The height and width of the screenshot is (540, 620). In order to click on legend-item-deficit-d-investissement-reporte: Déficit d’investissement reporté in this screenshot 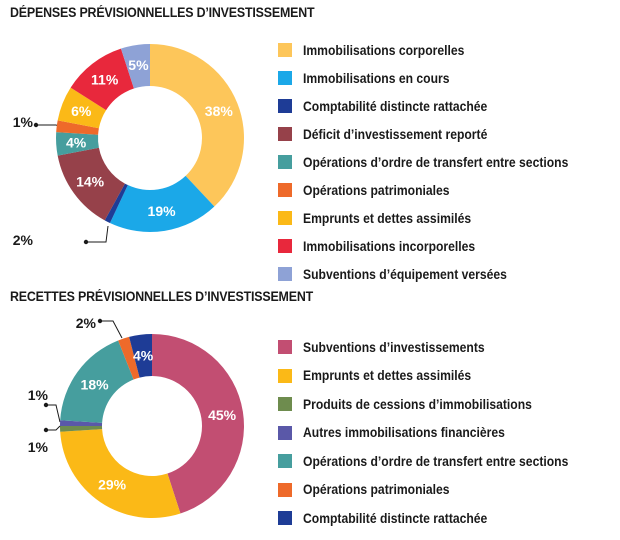, I will do `click(438, 134)`.